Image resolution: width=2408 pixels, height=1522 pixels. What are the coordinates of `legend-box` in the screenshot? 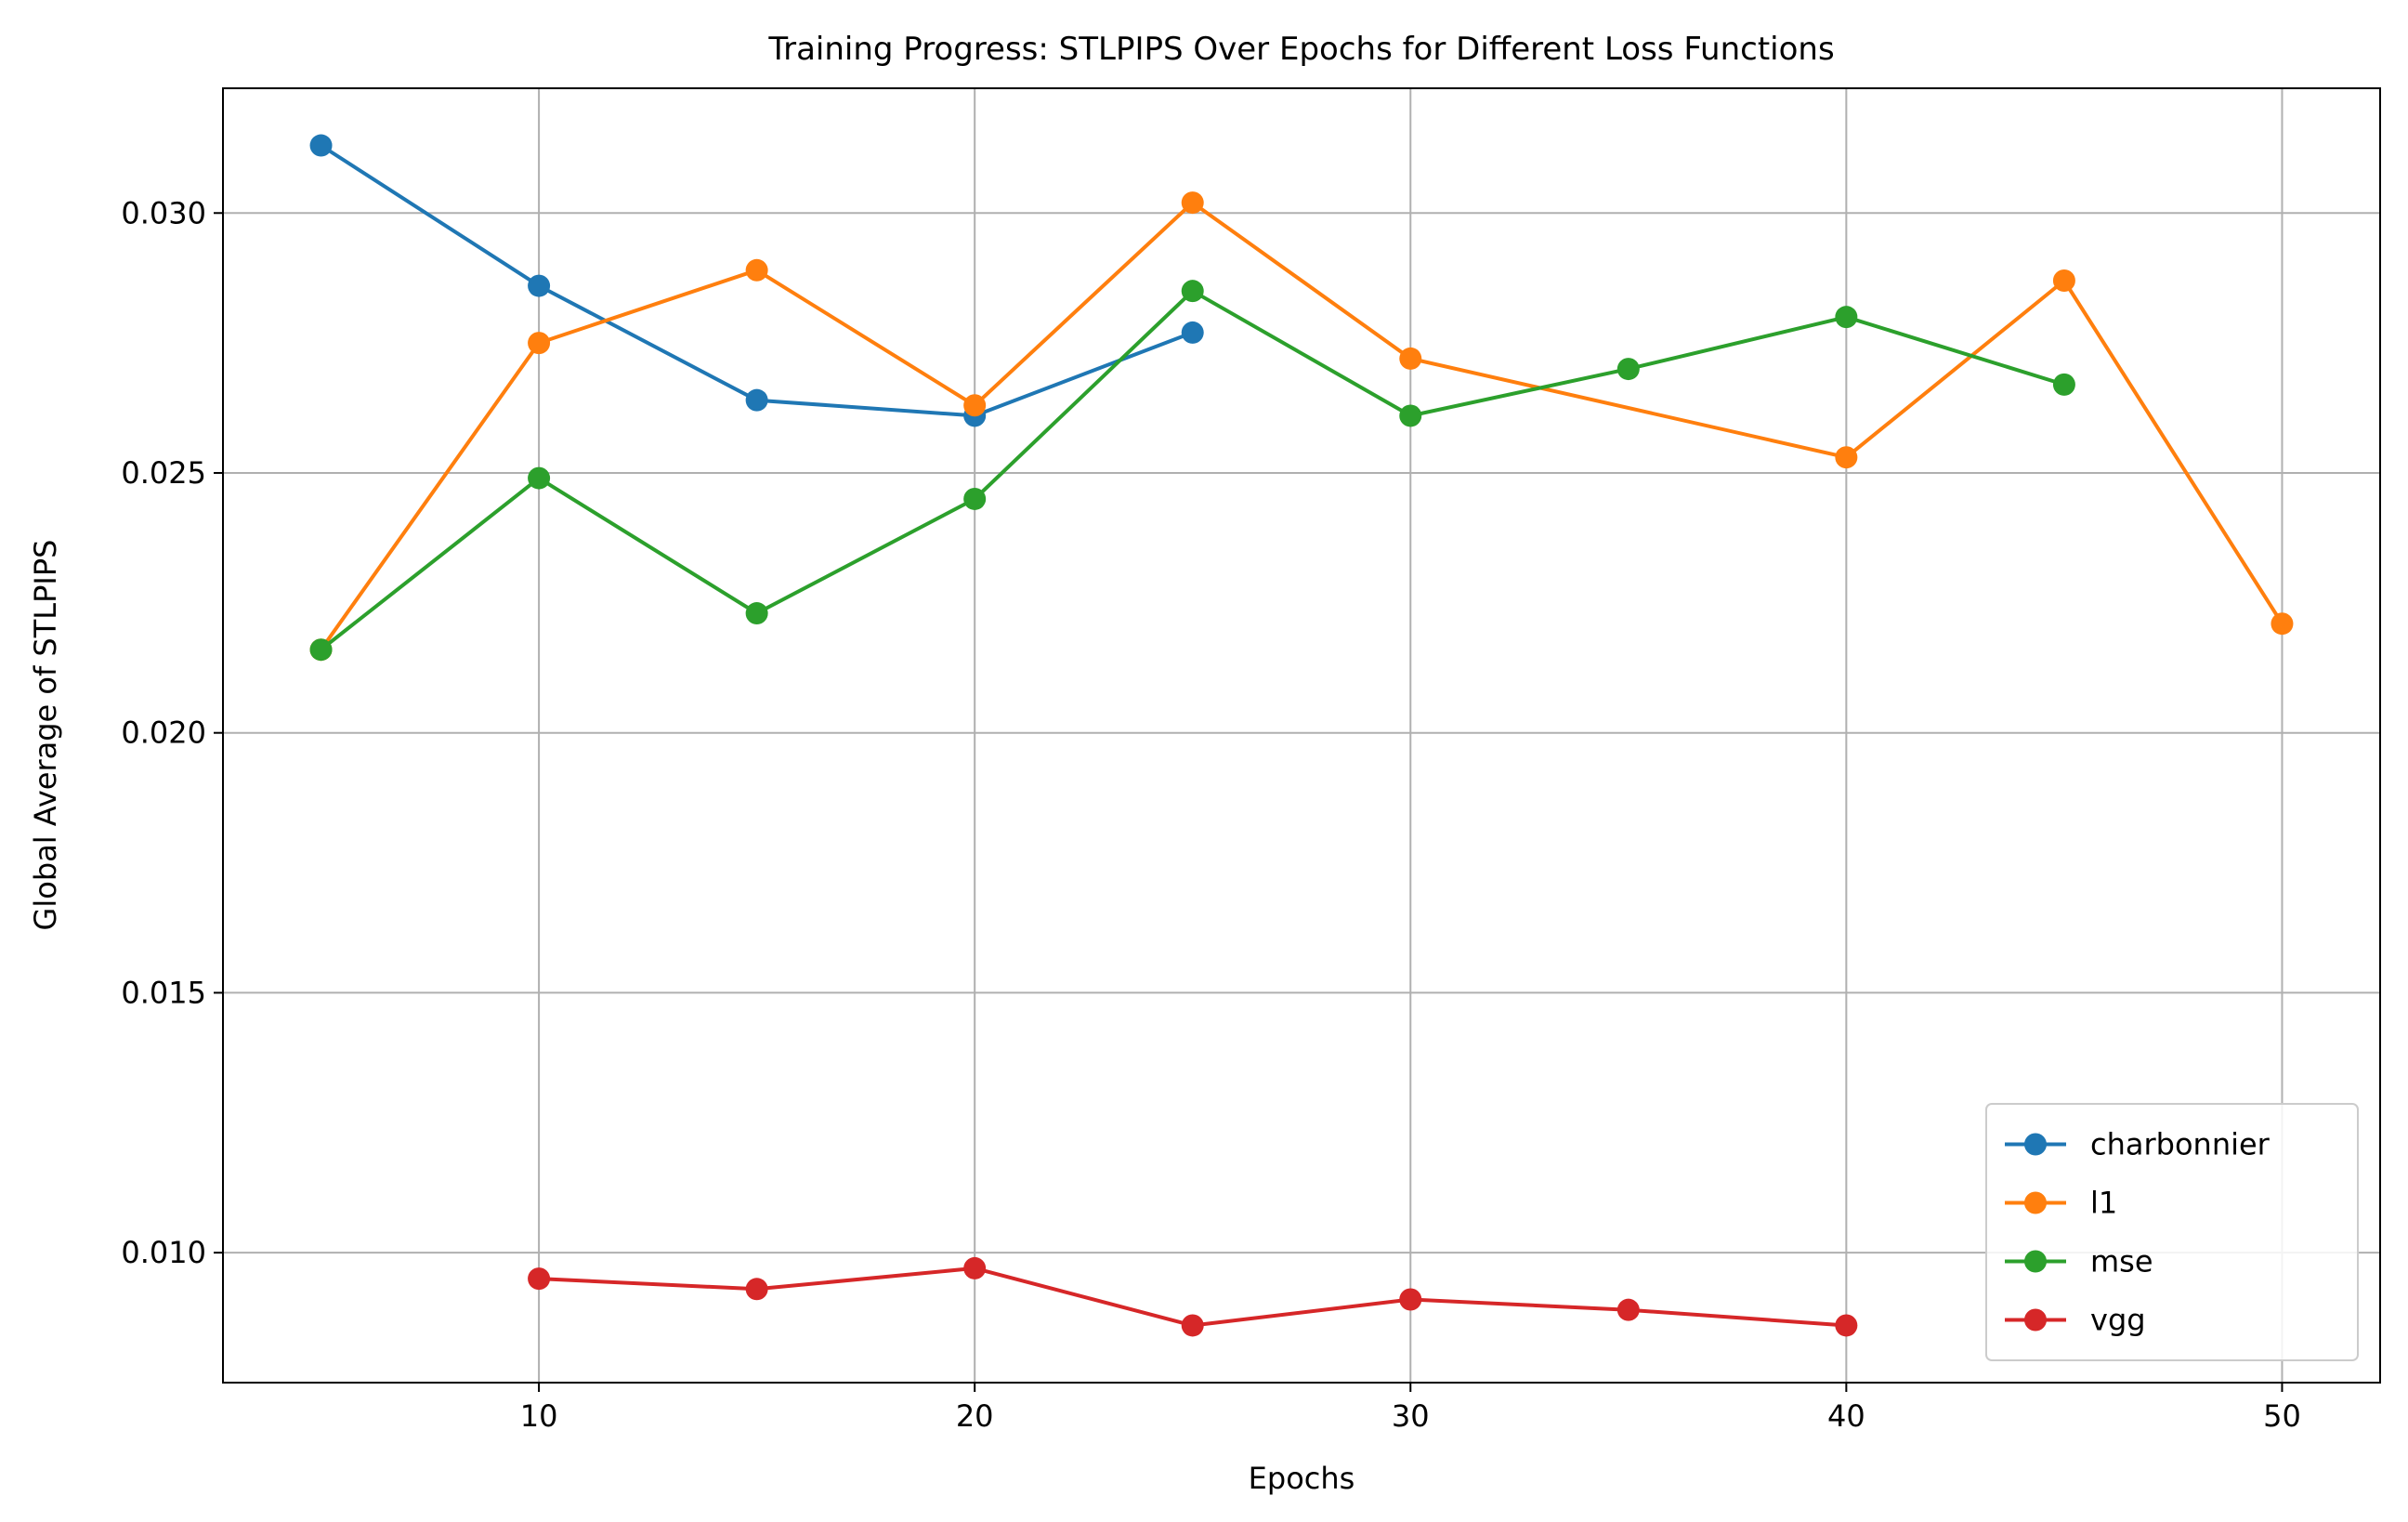 It's located at (2172, 1232).